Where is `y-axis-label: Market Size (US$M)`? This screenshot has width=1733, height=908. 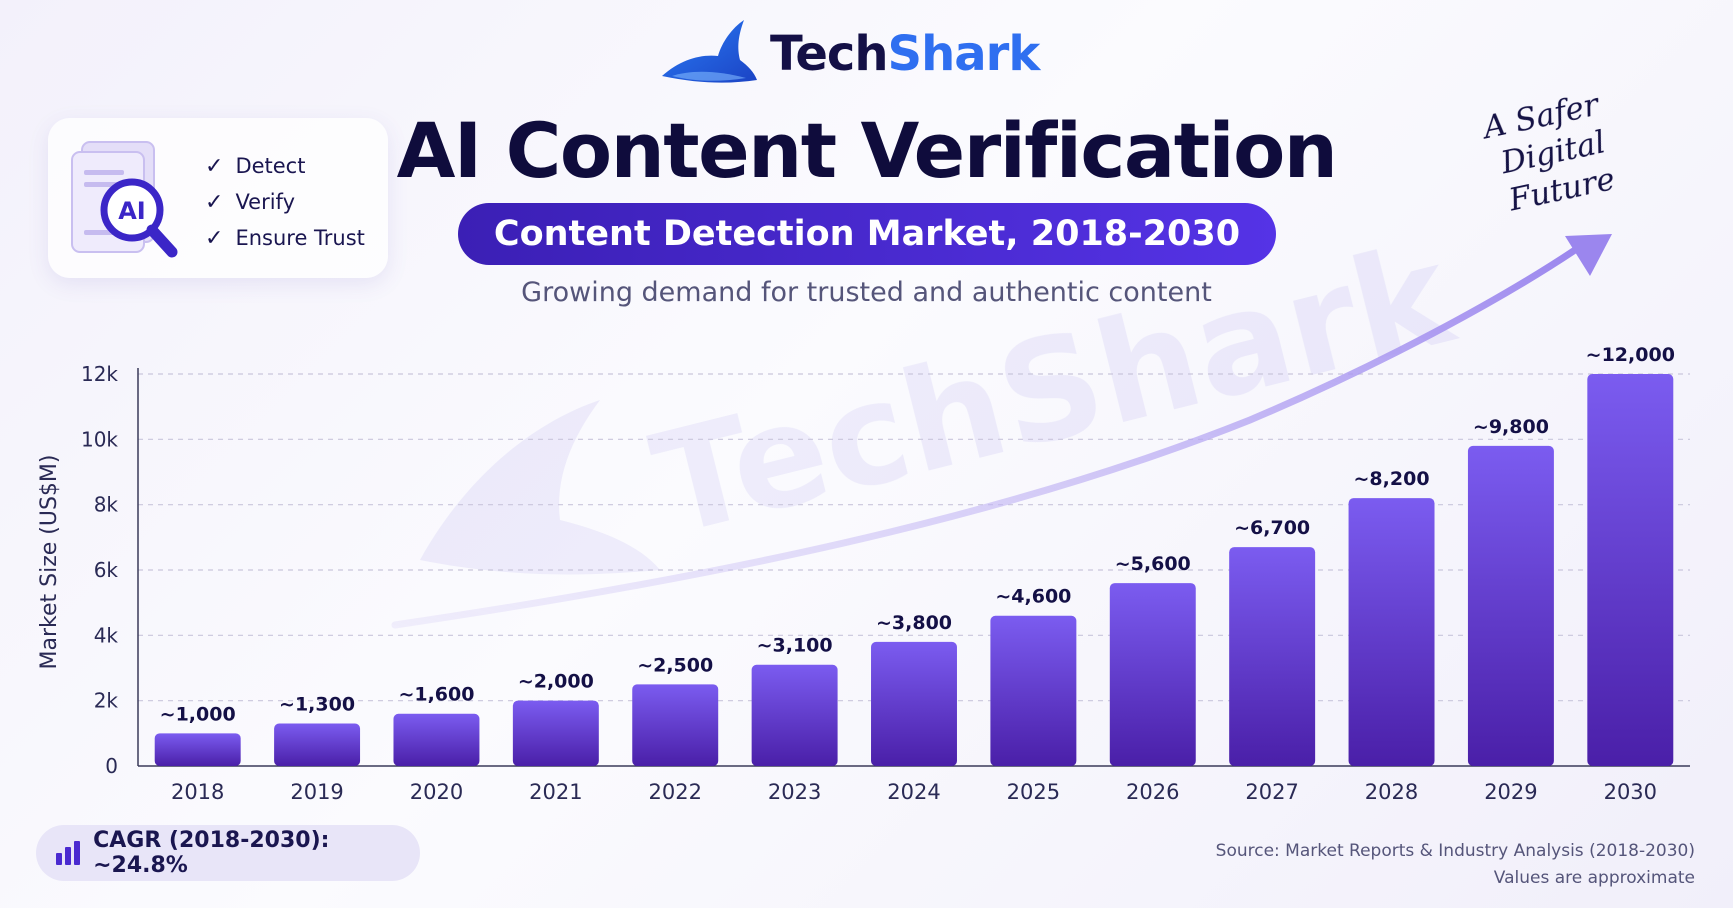 y-axis-label: Market Size (US$M) is located at coordinates (49, 562).